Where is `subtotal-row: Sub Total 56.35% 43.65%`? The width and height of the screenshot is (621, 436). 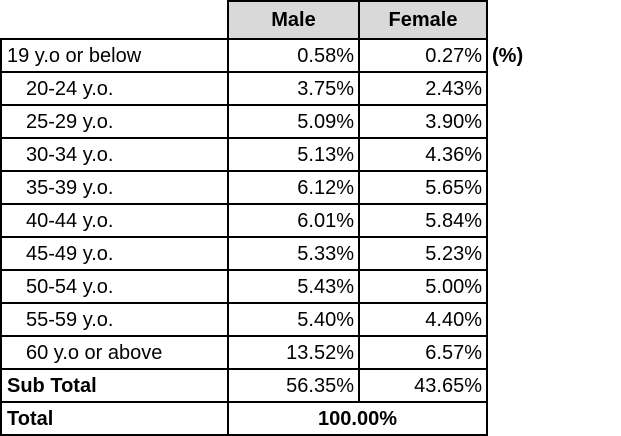 subtotal-row: Sub Total 56.35% 43.65% is located at coordinates (244, 385).